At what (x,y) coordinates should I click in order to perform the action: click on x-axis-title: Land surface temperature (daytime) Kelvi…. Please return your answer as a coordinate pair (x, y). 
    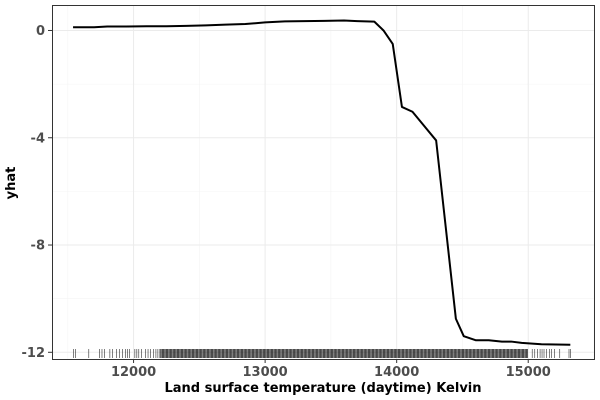
    Looking at the image, I should click on (322, 388).